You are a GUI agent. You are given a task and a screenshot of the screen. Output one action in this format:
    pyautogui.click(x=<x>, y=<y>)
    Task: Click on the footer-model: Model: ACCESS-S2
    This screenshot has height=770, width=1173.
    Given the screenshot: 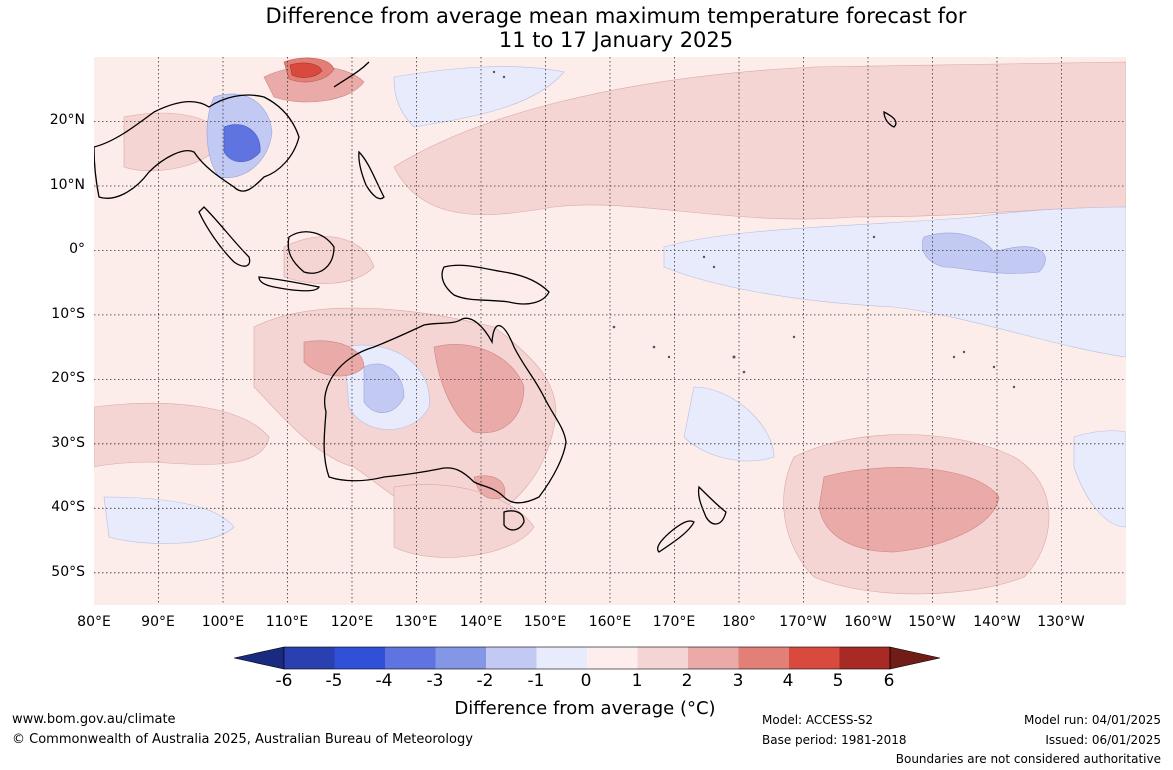 What is the action you would take?
    pyautogui.click(x=818, y=720)
    